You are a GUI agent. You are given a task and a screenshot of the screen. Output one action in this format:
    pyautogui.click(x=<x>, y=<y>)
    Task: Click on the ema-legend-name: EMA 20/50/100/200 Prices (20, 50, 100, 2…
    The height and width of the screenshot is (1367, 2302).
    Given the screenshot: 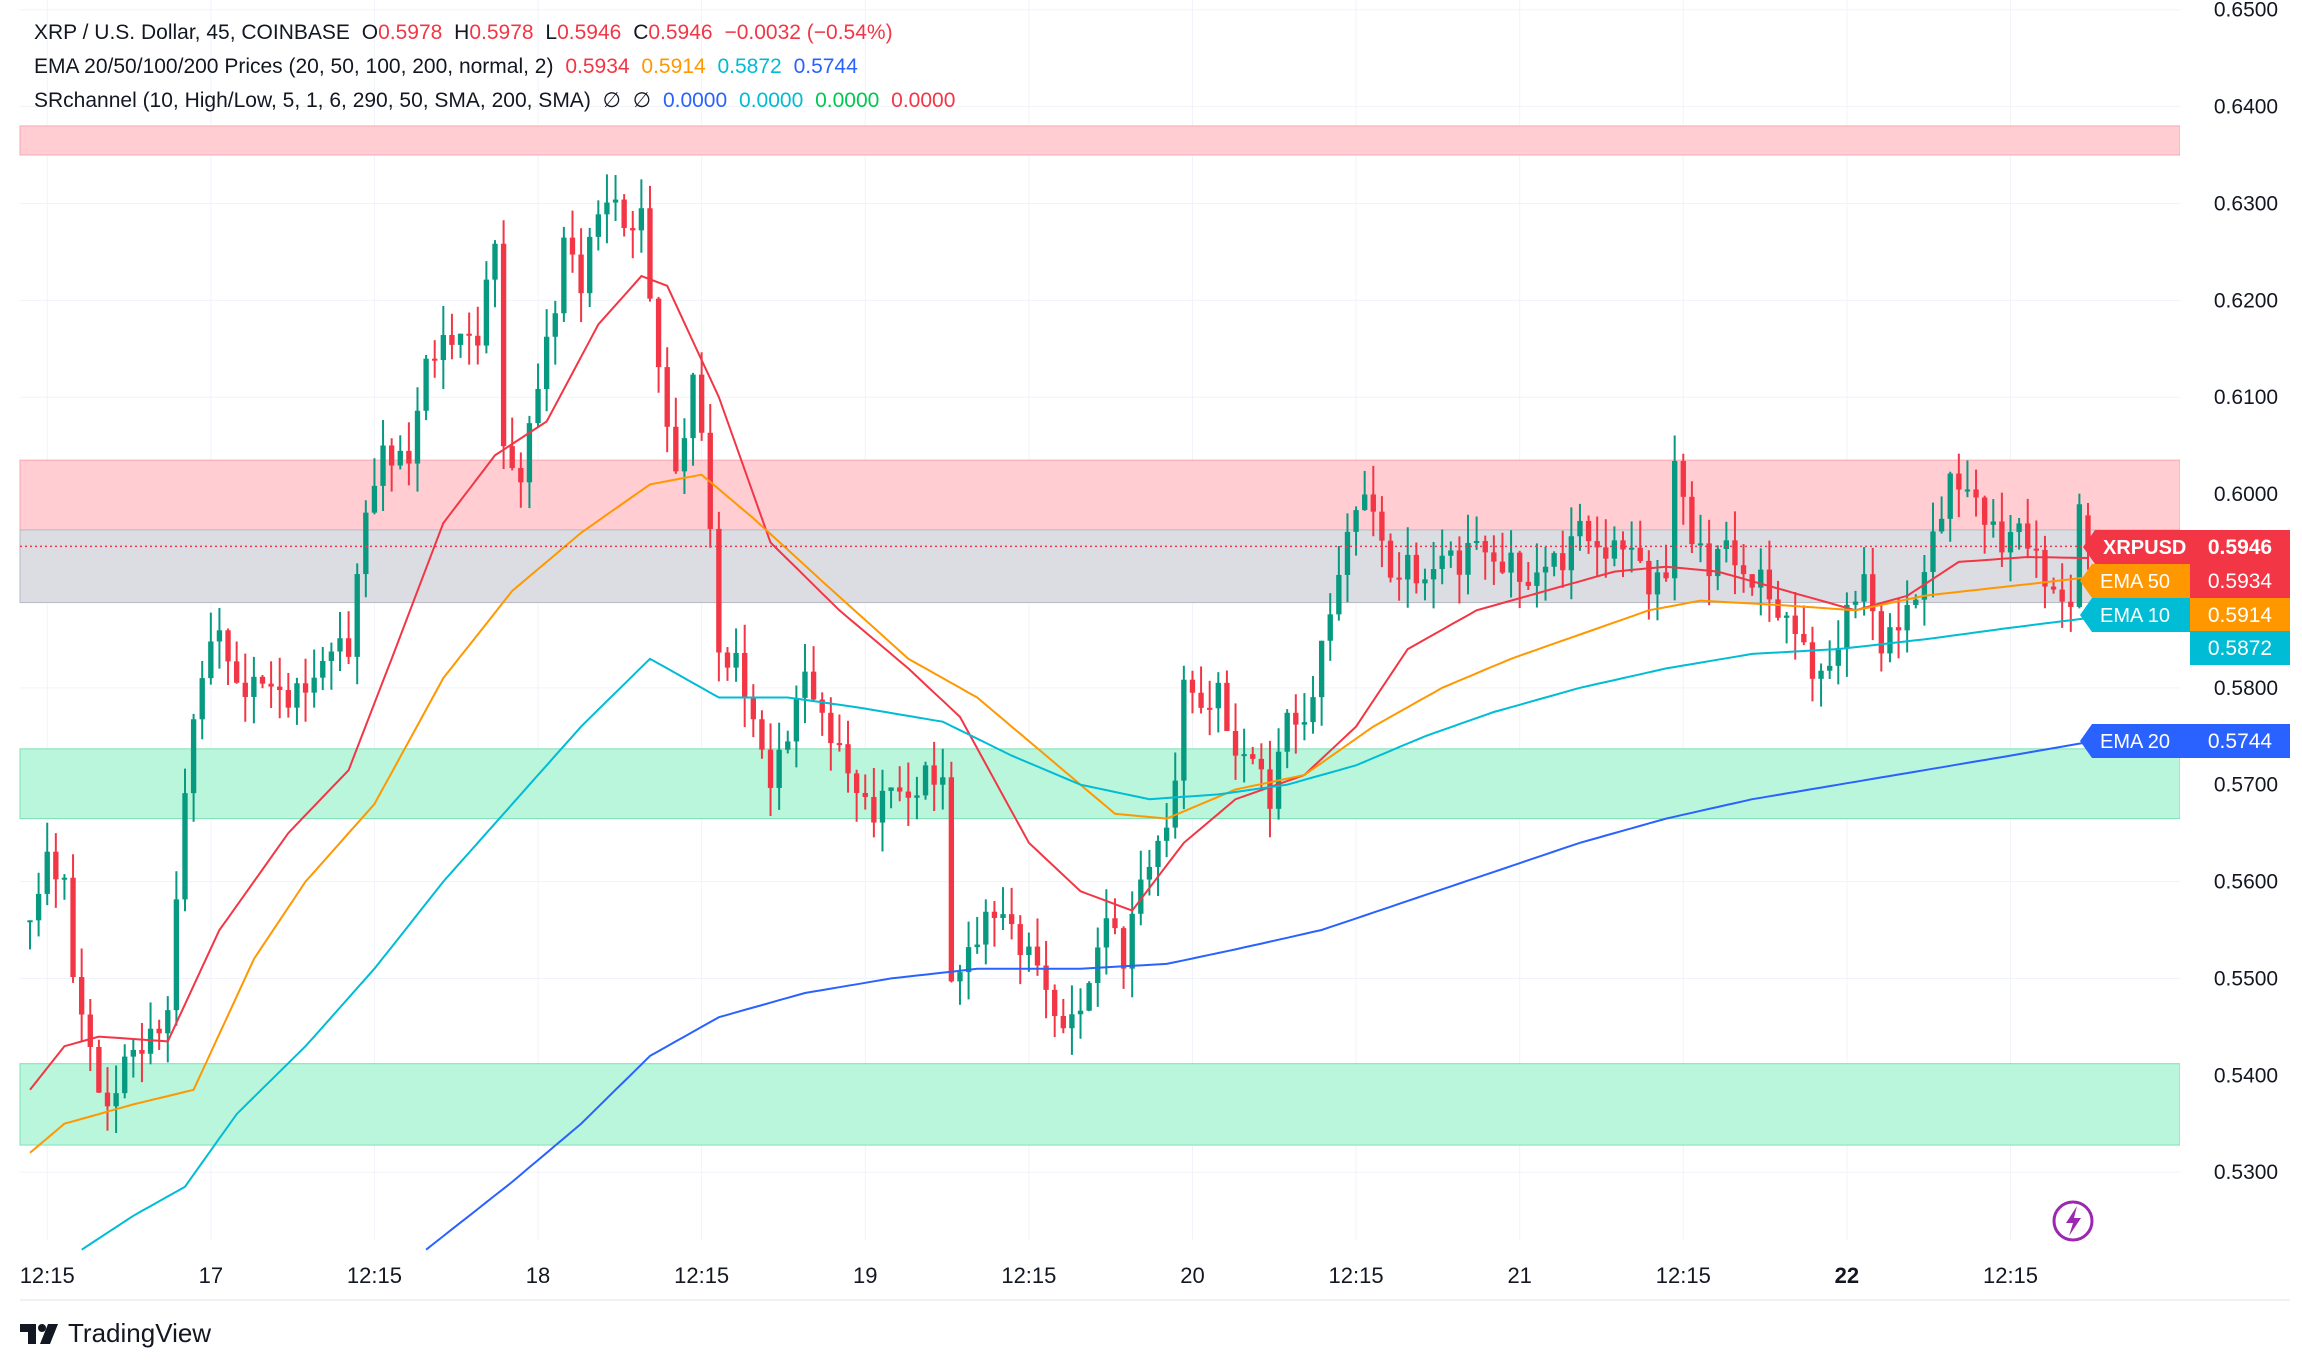 What is the action you would take?
    pyautogui.click(x=294, y=66)
    